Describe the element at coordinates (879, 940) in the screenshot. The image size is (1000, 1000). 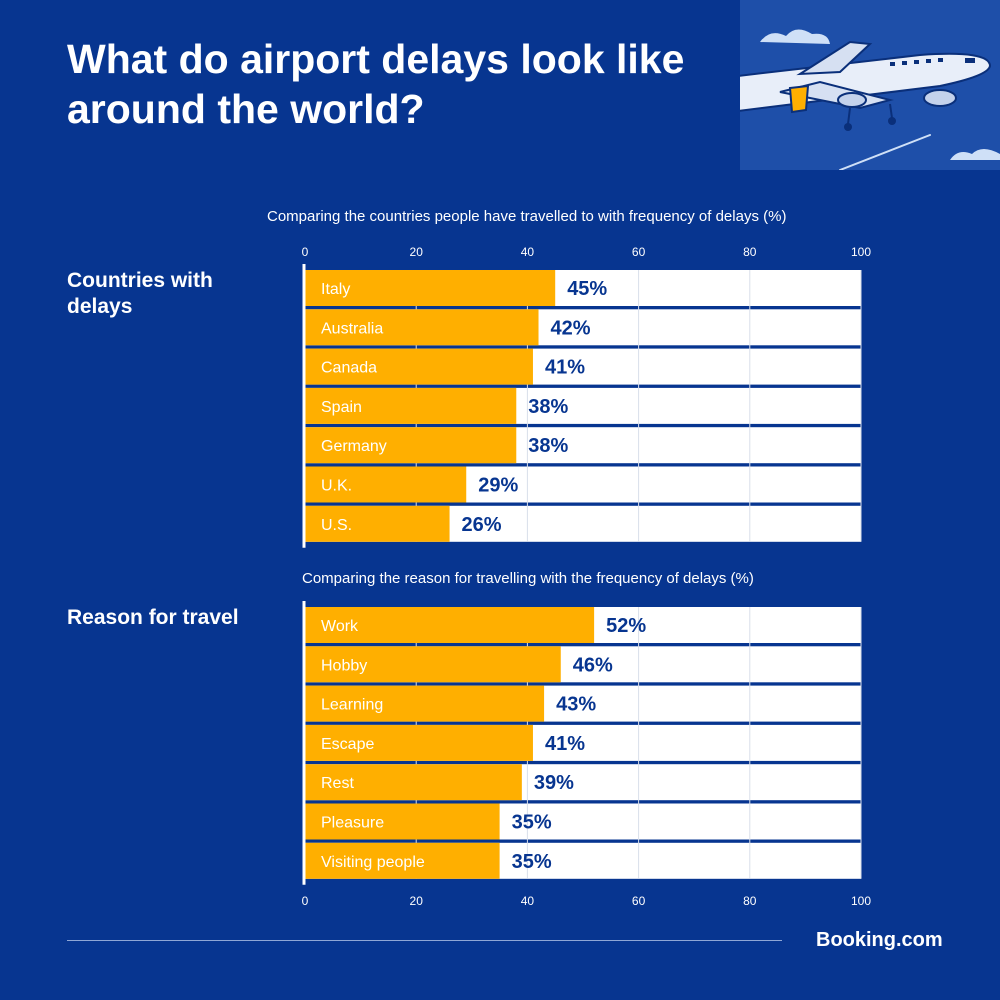
I see `brand-logo: Booking.com` at that location.